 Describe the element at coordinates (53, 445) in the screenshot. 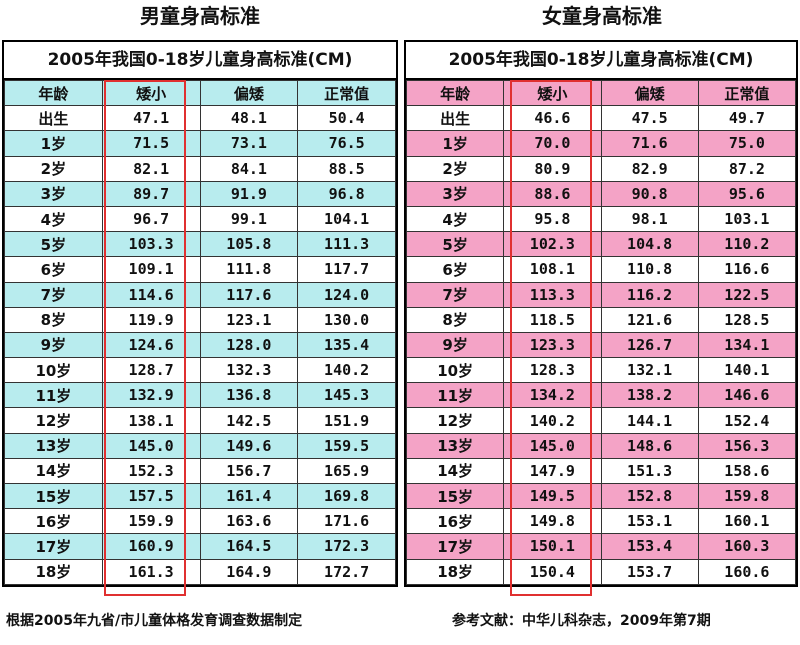

I see `age-cell: 13岁` at that location.